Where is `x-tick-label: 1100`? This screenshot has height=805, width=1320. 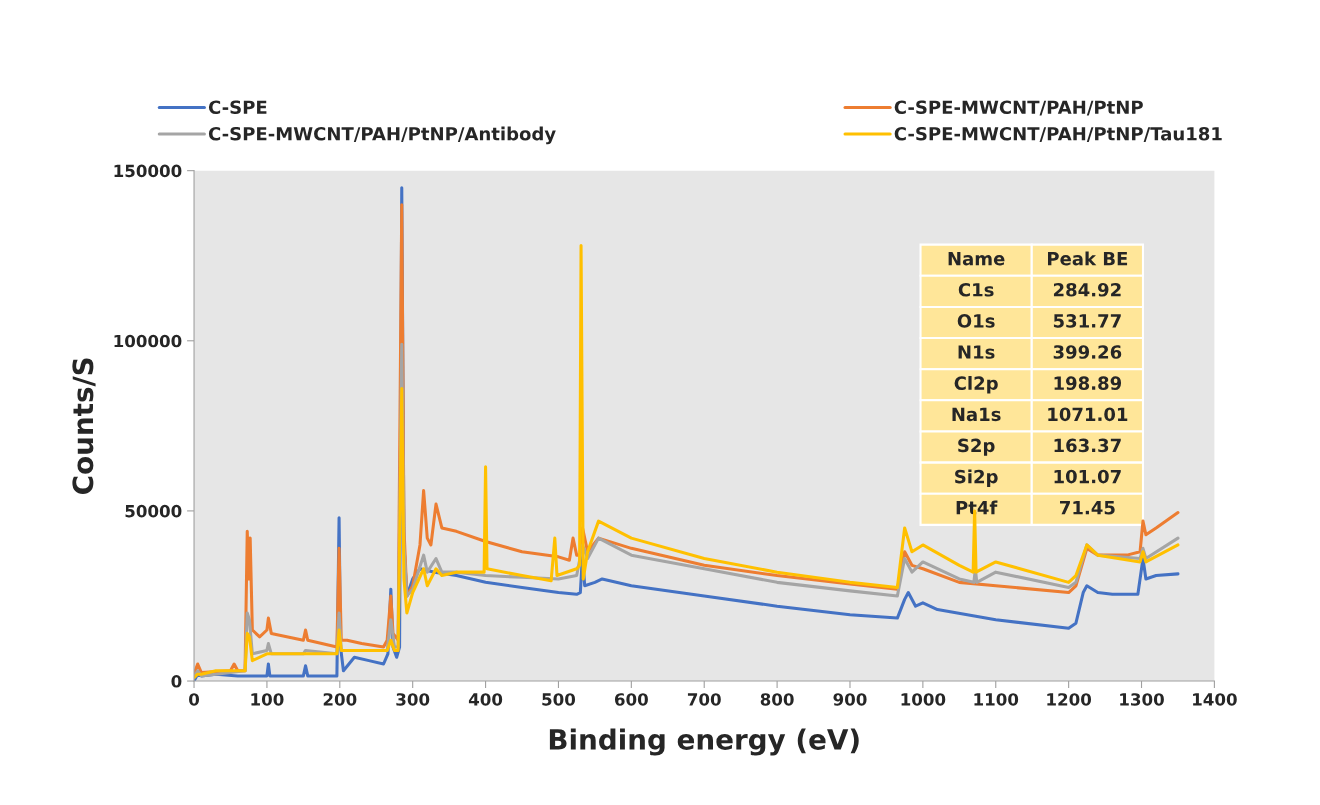 x-tick-label: 1100 is located at coordinates (996, 699).